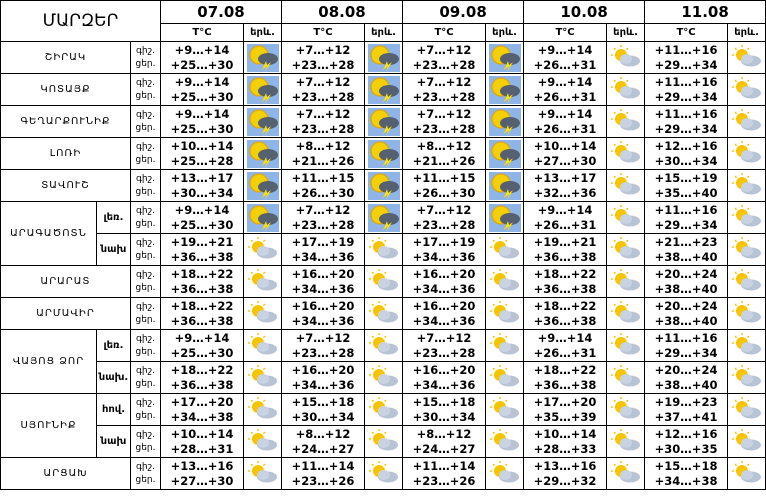  I want to click on text: +25…+30, so click(202, 224).